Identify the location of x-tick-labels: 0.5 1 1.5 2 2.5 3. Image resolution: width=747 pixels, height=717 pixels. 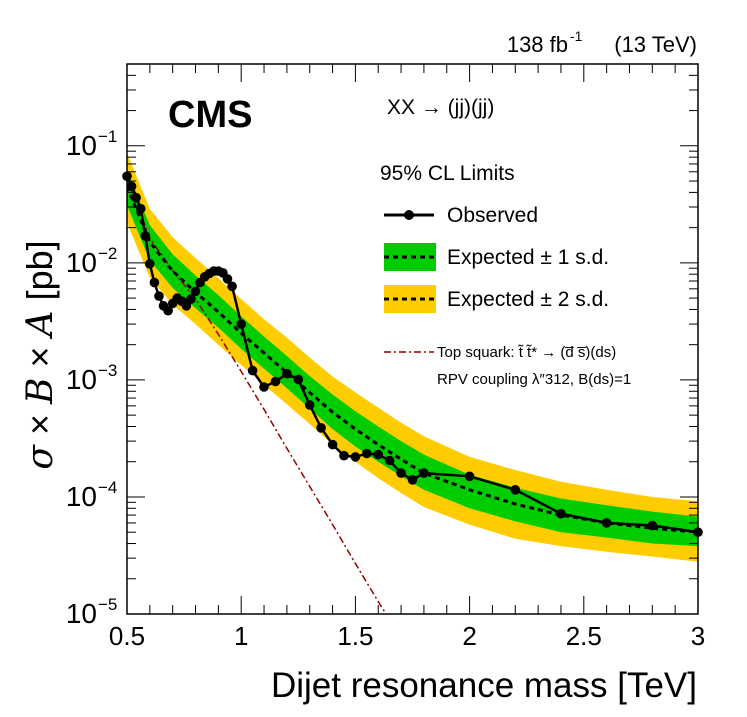
(407, 636).